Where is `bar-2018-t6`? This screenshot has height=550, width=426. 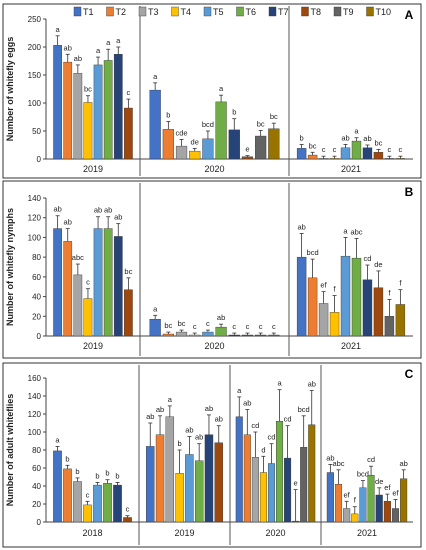
bar-2018-t6 is located at coordinates (107, 503).